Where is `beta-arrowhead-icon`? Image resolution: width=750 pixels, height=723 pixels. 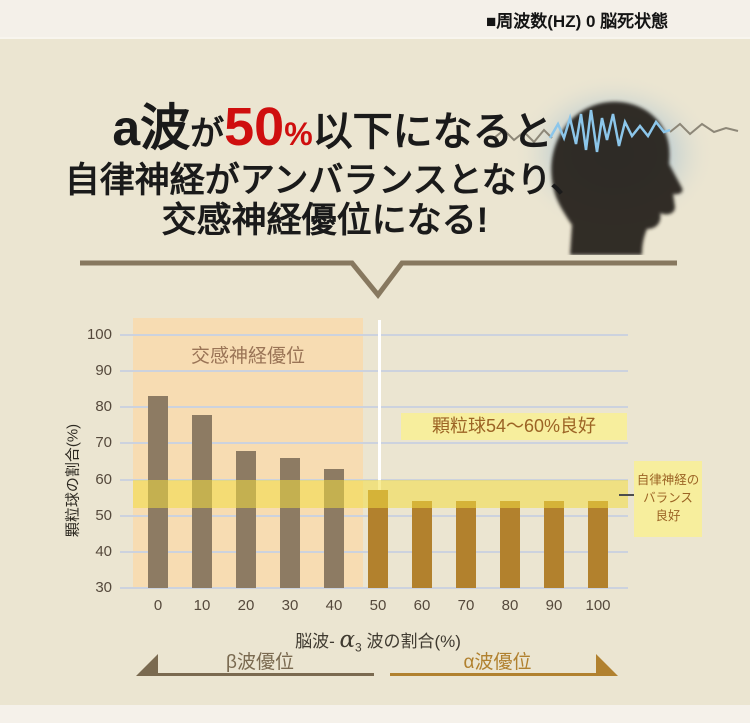 beta-arrowhead-icon is located at coordinates (147, 665).